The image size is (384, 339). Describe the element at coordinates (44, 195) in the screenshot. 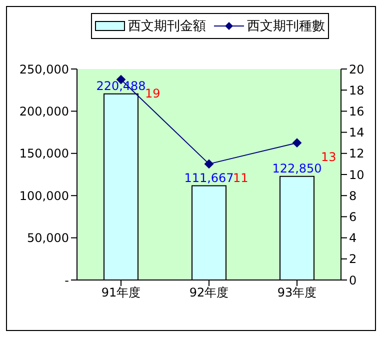

I see `y-tick-label: 100,000` at that location.